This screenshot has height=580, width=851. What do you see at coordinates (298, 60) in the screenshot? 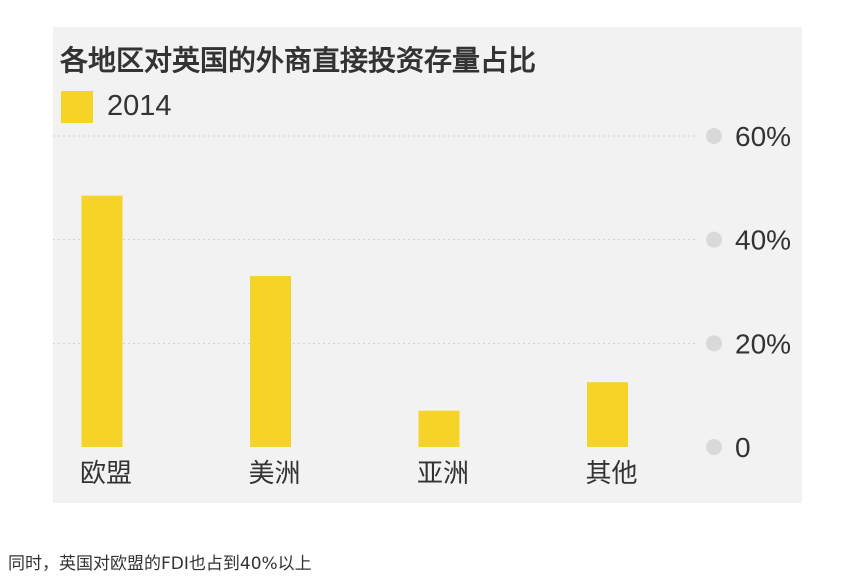
I see `chart-title: 各地区对英国的外商直接投资存量占比` at bounding box center [298, 60].